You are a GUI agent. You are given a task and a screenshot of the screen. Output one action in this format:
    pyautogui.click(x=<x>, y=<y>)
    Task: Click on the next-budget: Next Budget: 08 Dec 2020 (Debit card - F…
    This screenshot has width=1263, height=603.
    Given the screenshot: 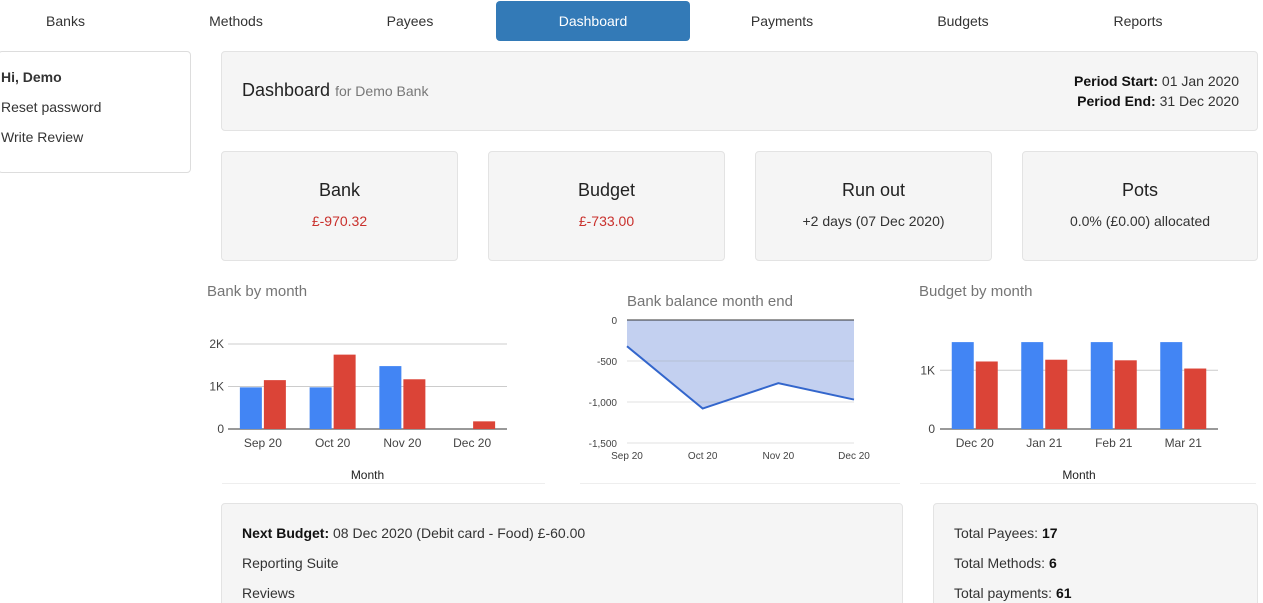 What is the action you would take?
    pyautogui.click(x=413, y=533)
    